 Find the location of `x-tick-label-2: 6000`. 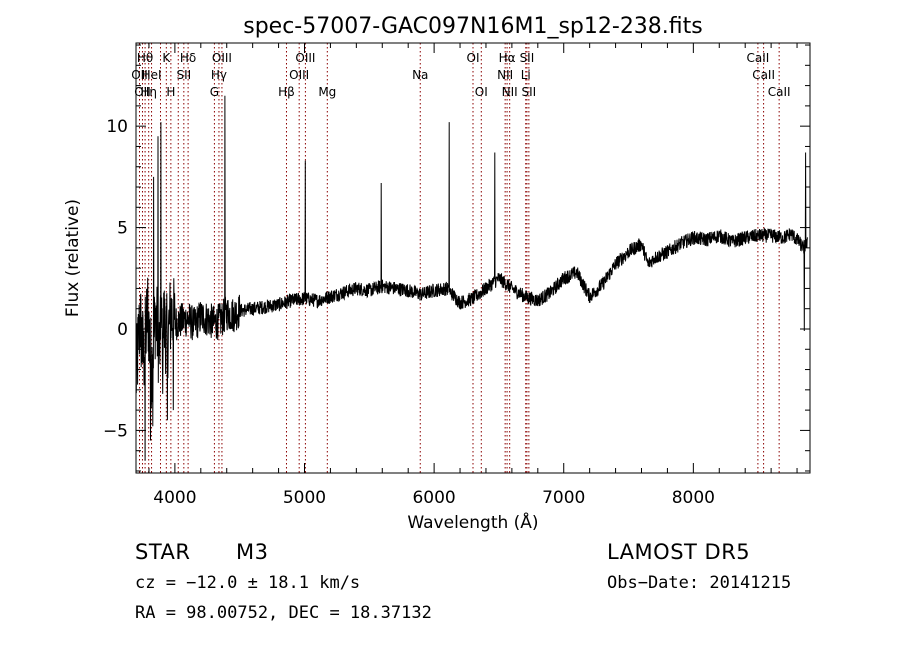

x-tick-label-2: 6000 is located at coordinates (433, 498).